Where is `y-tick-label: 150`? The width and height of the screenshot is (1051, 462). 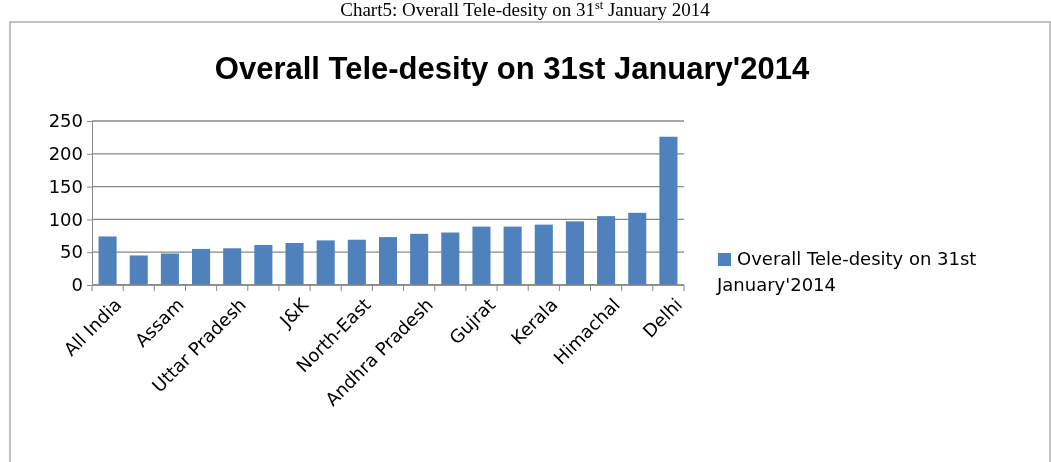 y-tick-label: 150 is located at coordinates (65, 186).